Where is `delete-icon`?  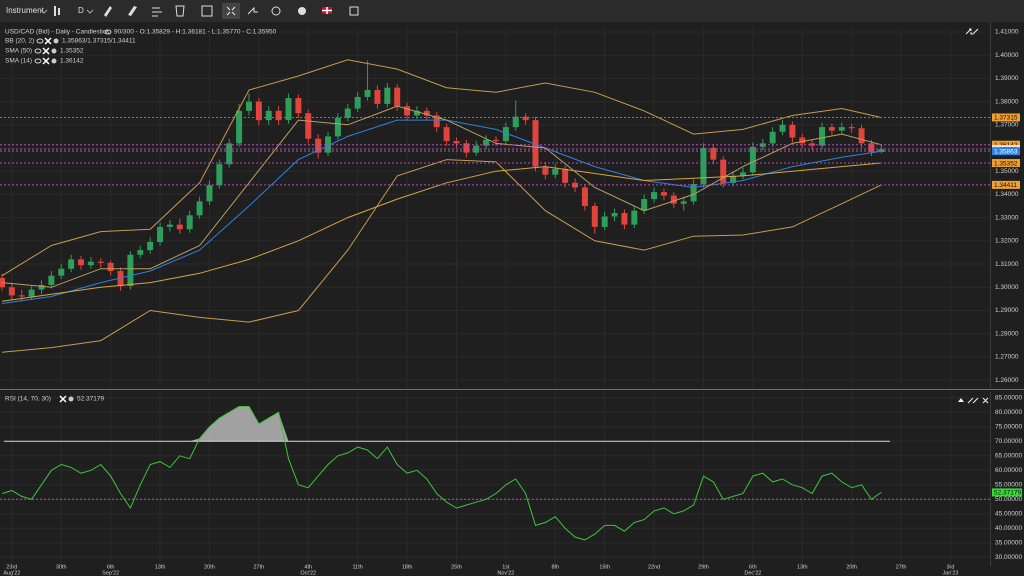
delete-icon is located at coordinates (180, 11).